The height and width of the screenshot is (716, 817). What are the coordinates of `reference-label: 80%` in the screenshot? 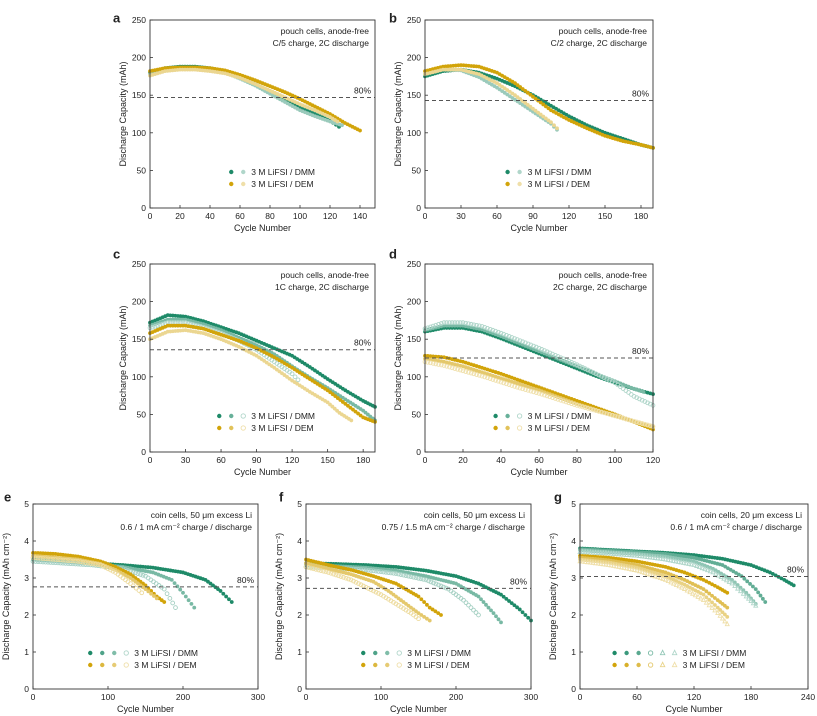 It's located at (795, 570).